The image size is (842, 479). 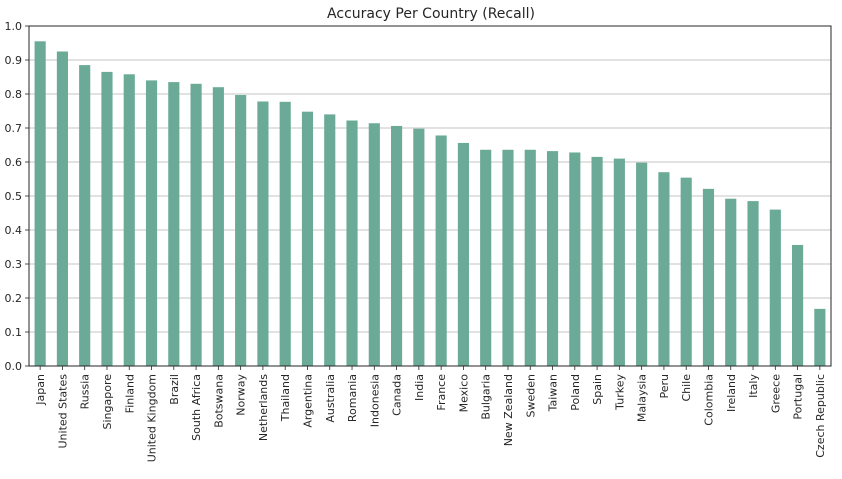 What do you see at coordinates (642, 398) in the screenshot?
I see `x-tick-label: Malaysia` at bounding box center [642, 398].